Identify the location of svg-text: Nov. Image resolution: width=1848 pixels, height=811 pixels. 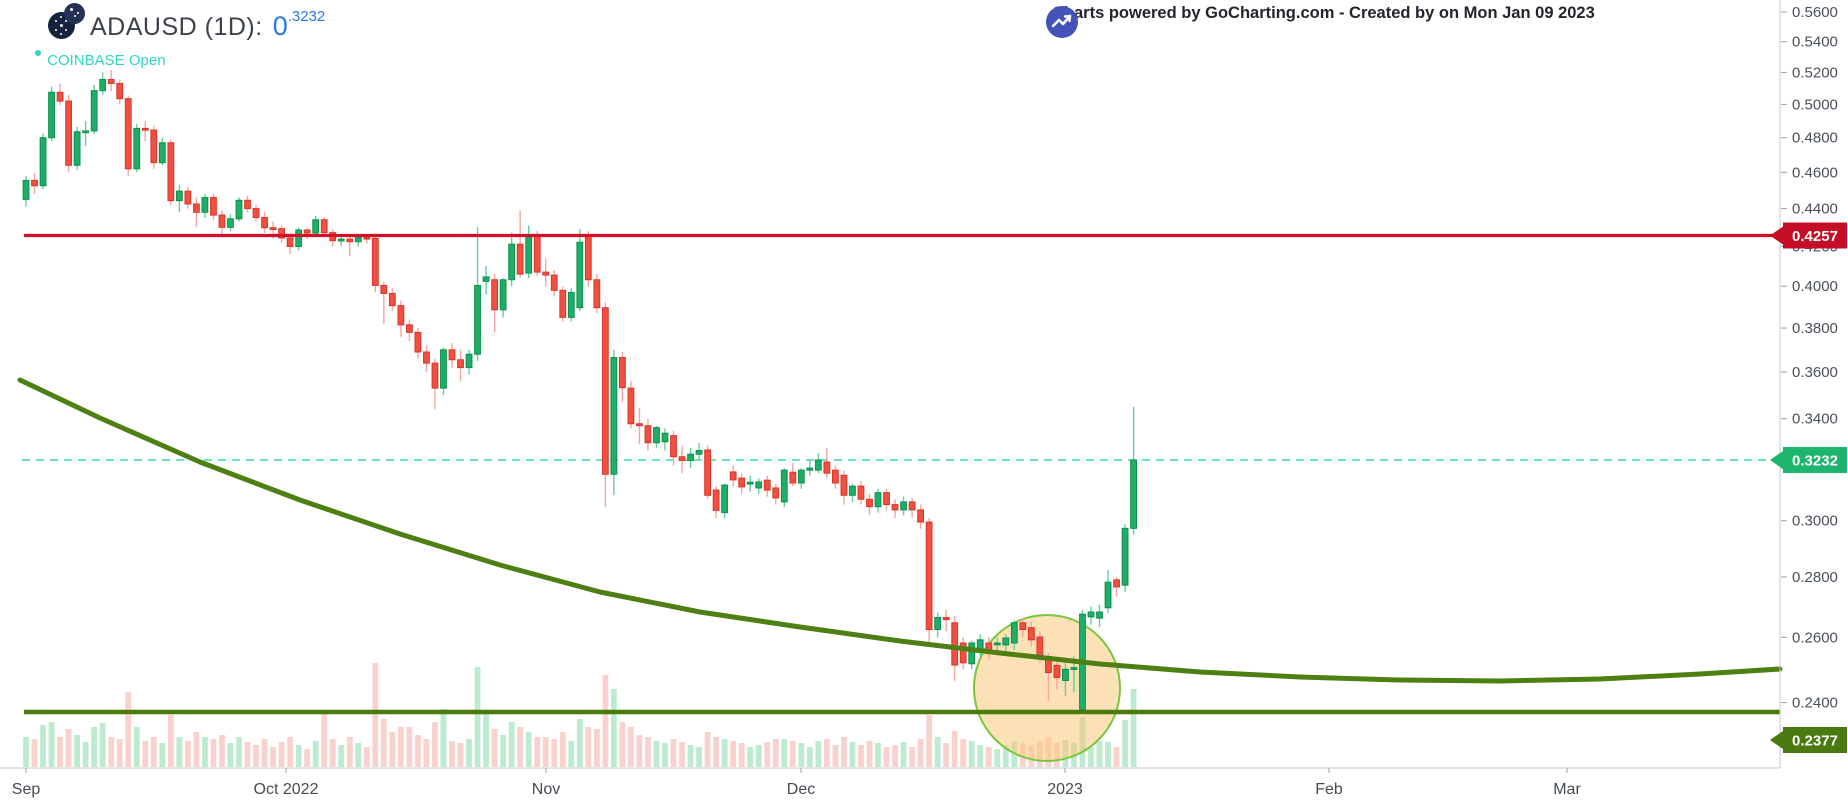
(546, 789).